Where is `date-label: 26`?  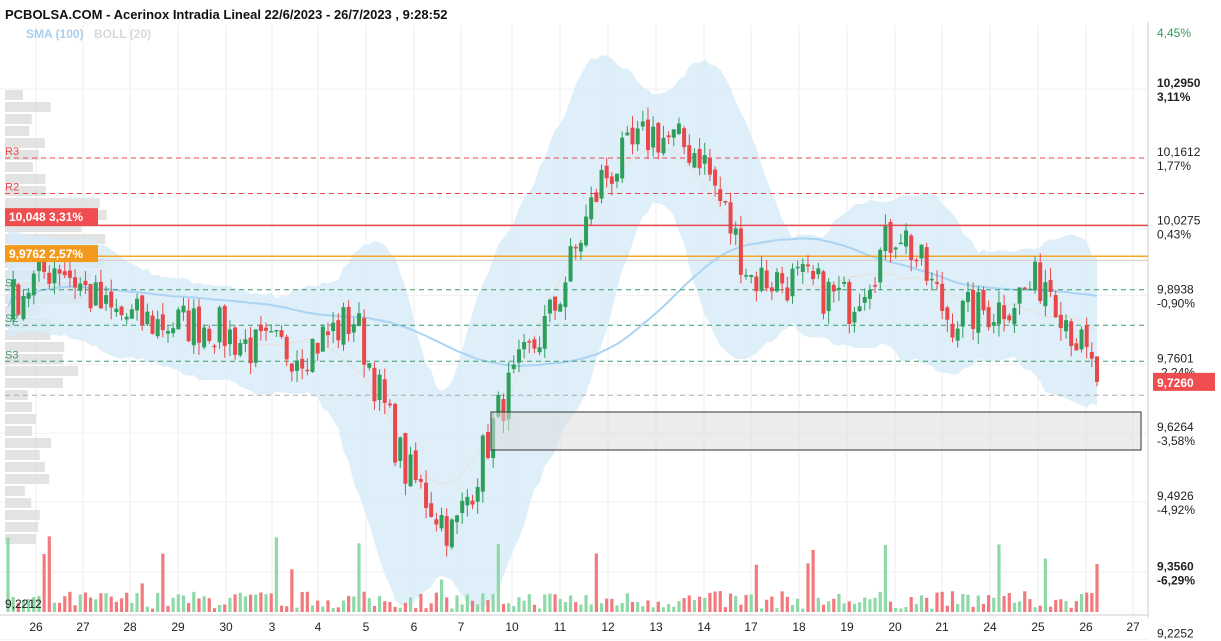
date-label: 26 is located at coordinates (1086, 627).